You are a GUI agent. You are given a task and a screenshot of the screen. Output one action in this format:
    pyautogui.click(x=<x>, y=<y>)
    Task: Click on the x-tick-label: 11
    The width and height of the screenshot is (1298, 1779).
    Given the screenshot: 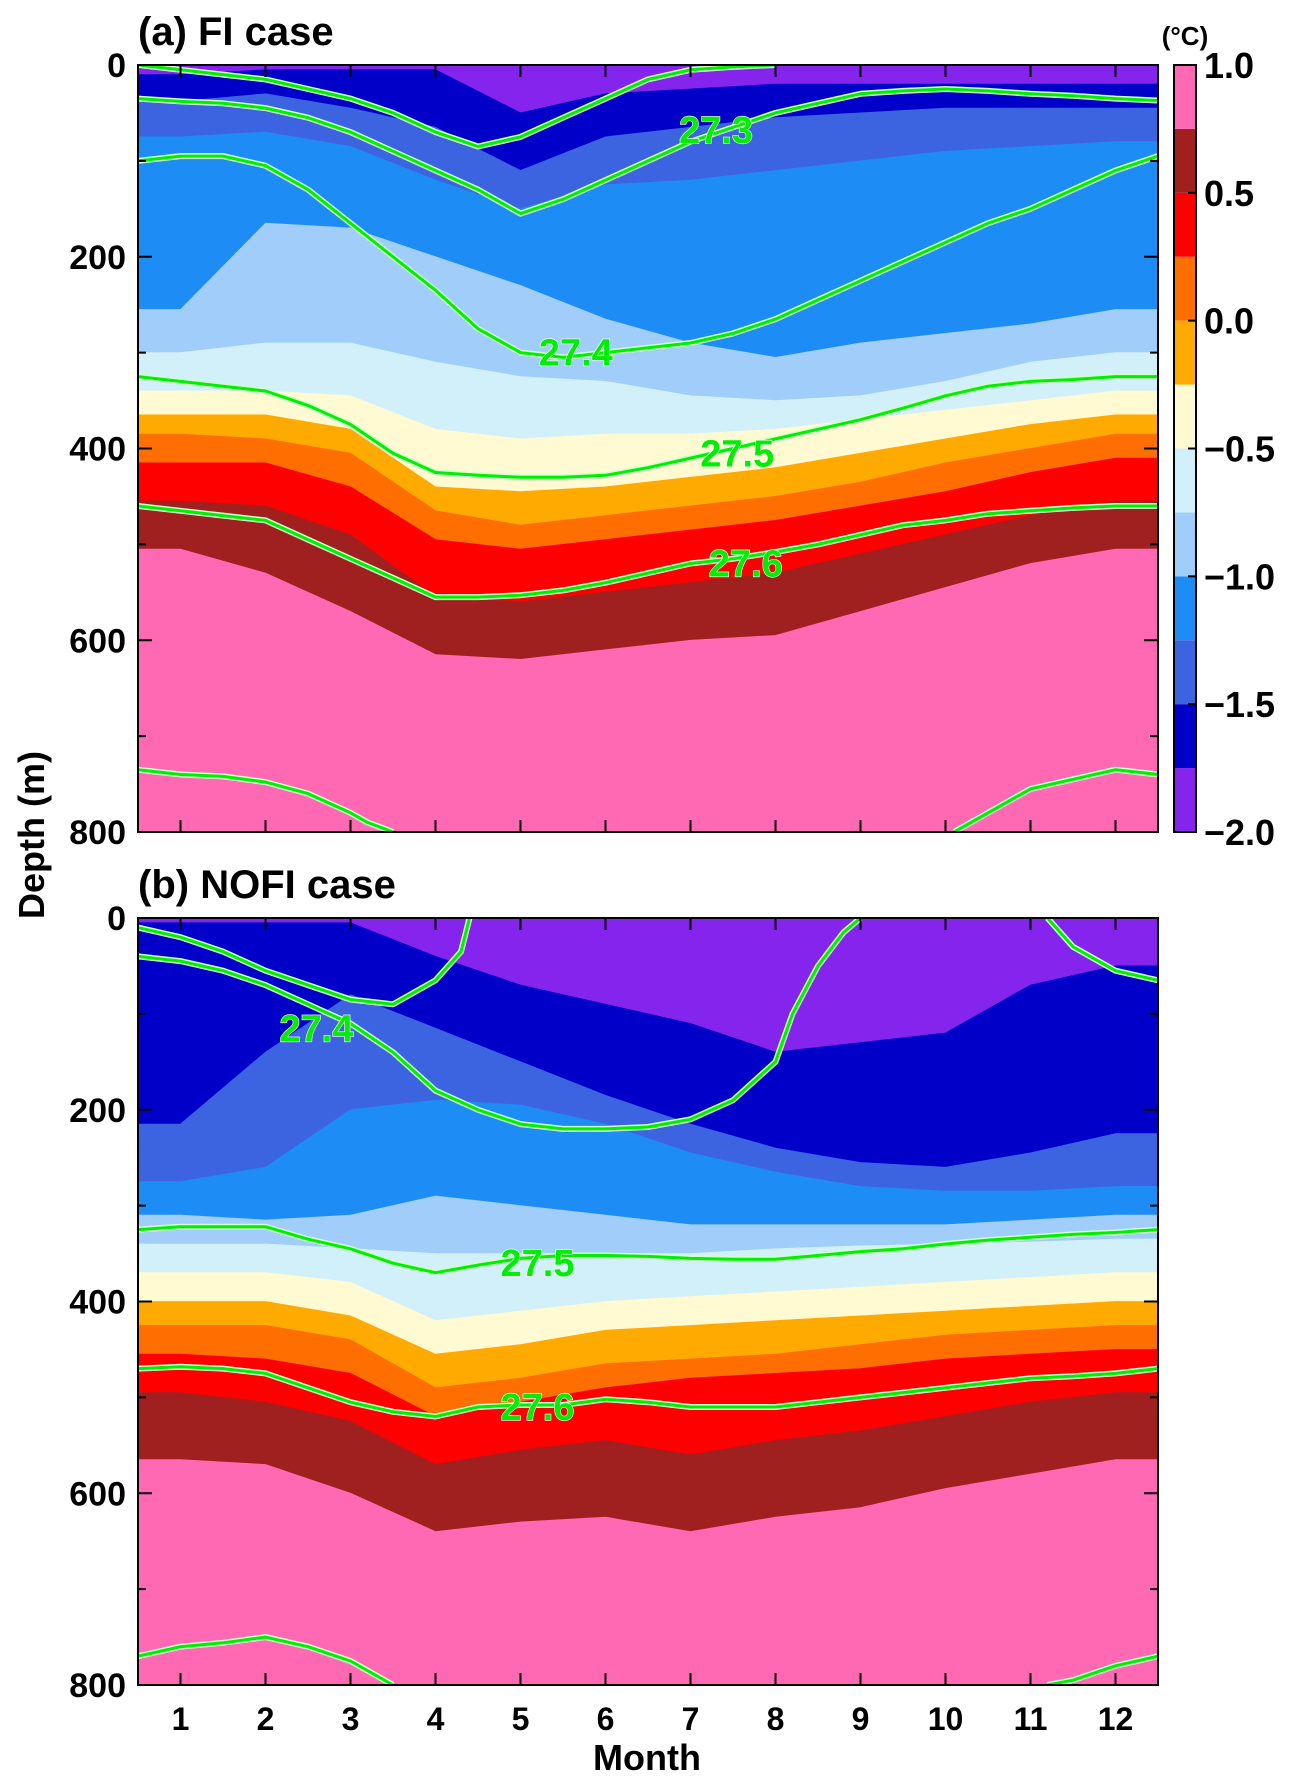 What is the action you would take?
    pyautogui.click(x=1031, y=1719)
    